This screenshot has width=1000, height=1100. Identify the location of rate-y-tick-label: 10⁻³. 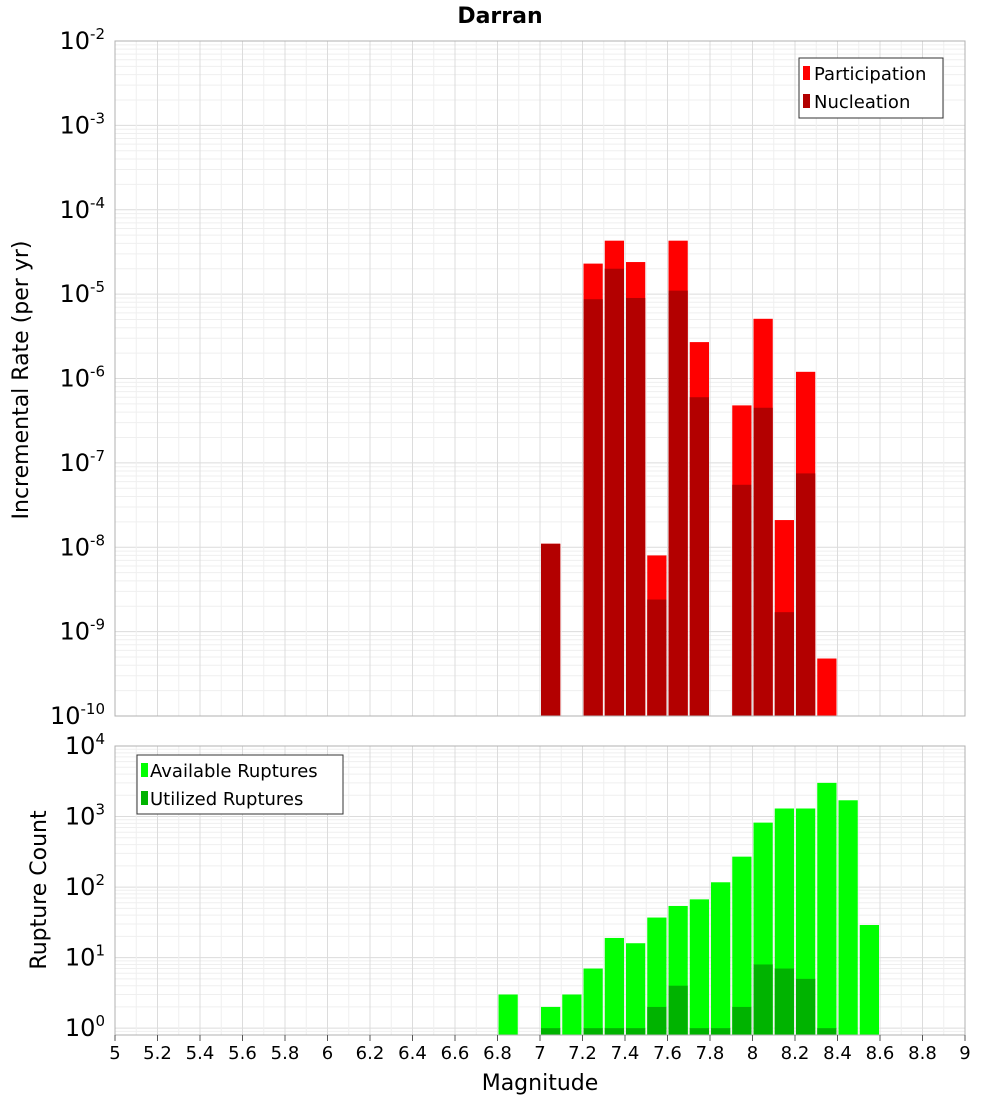
(82, 124).